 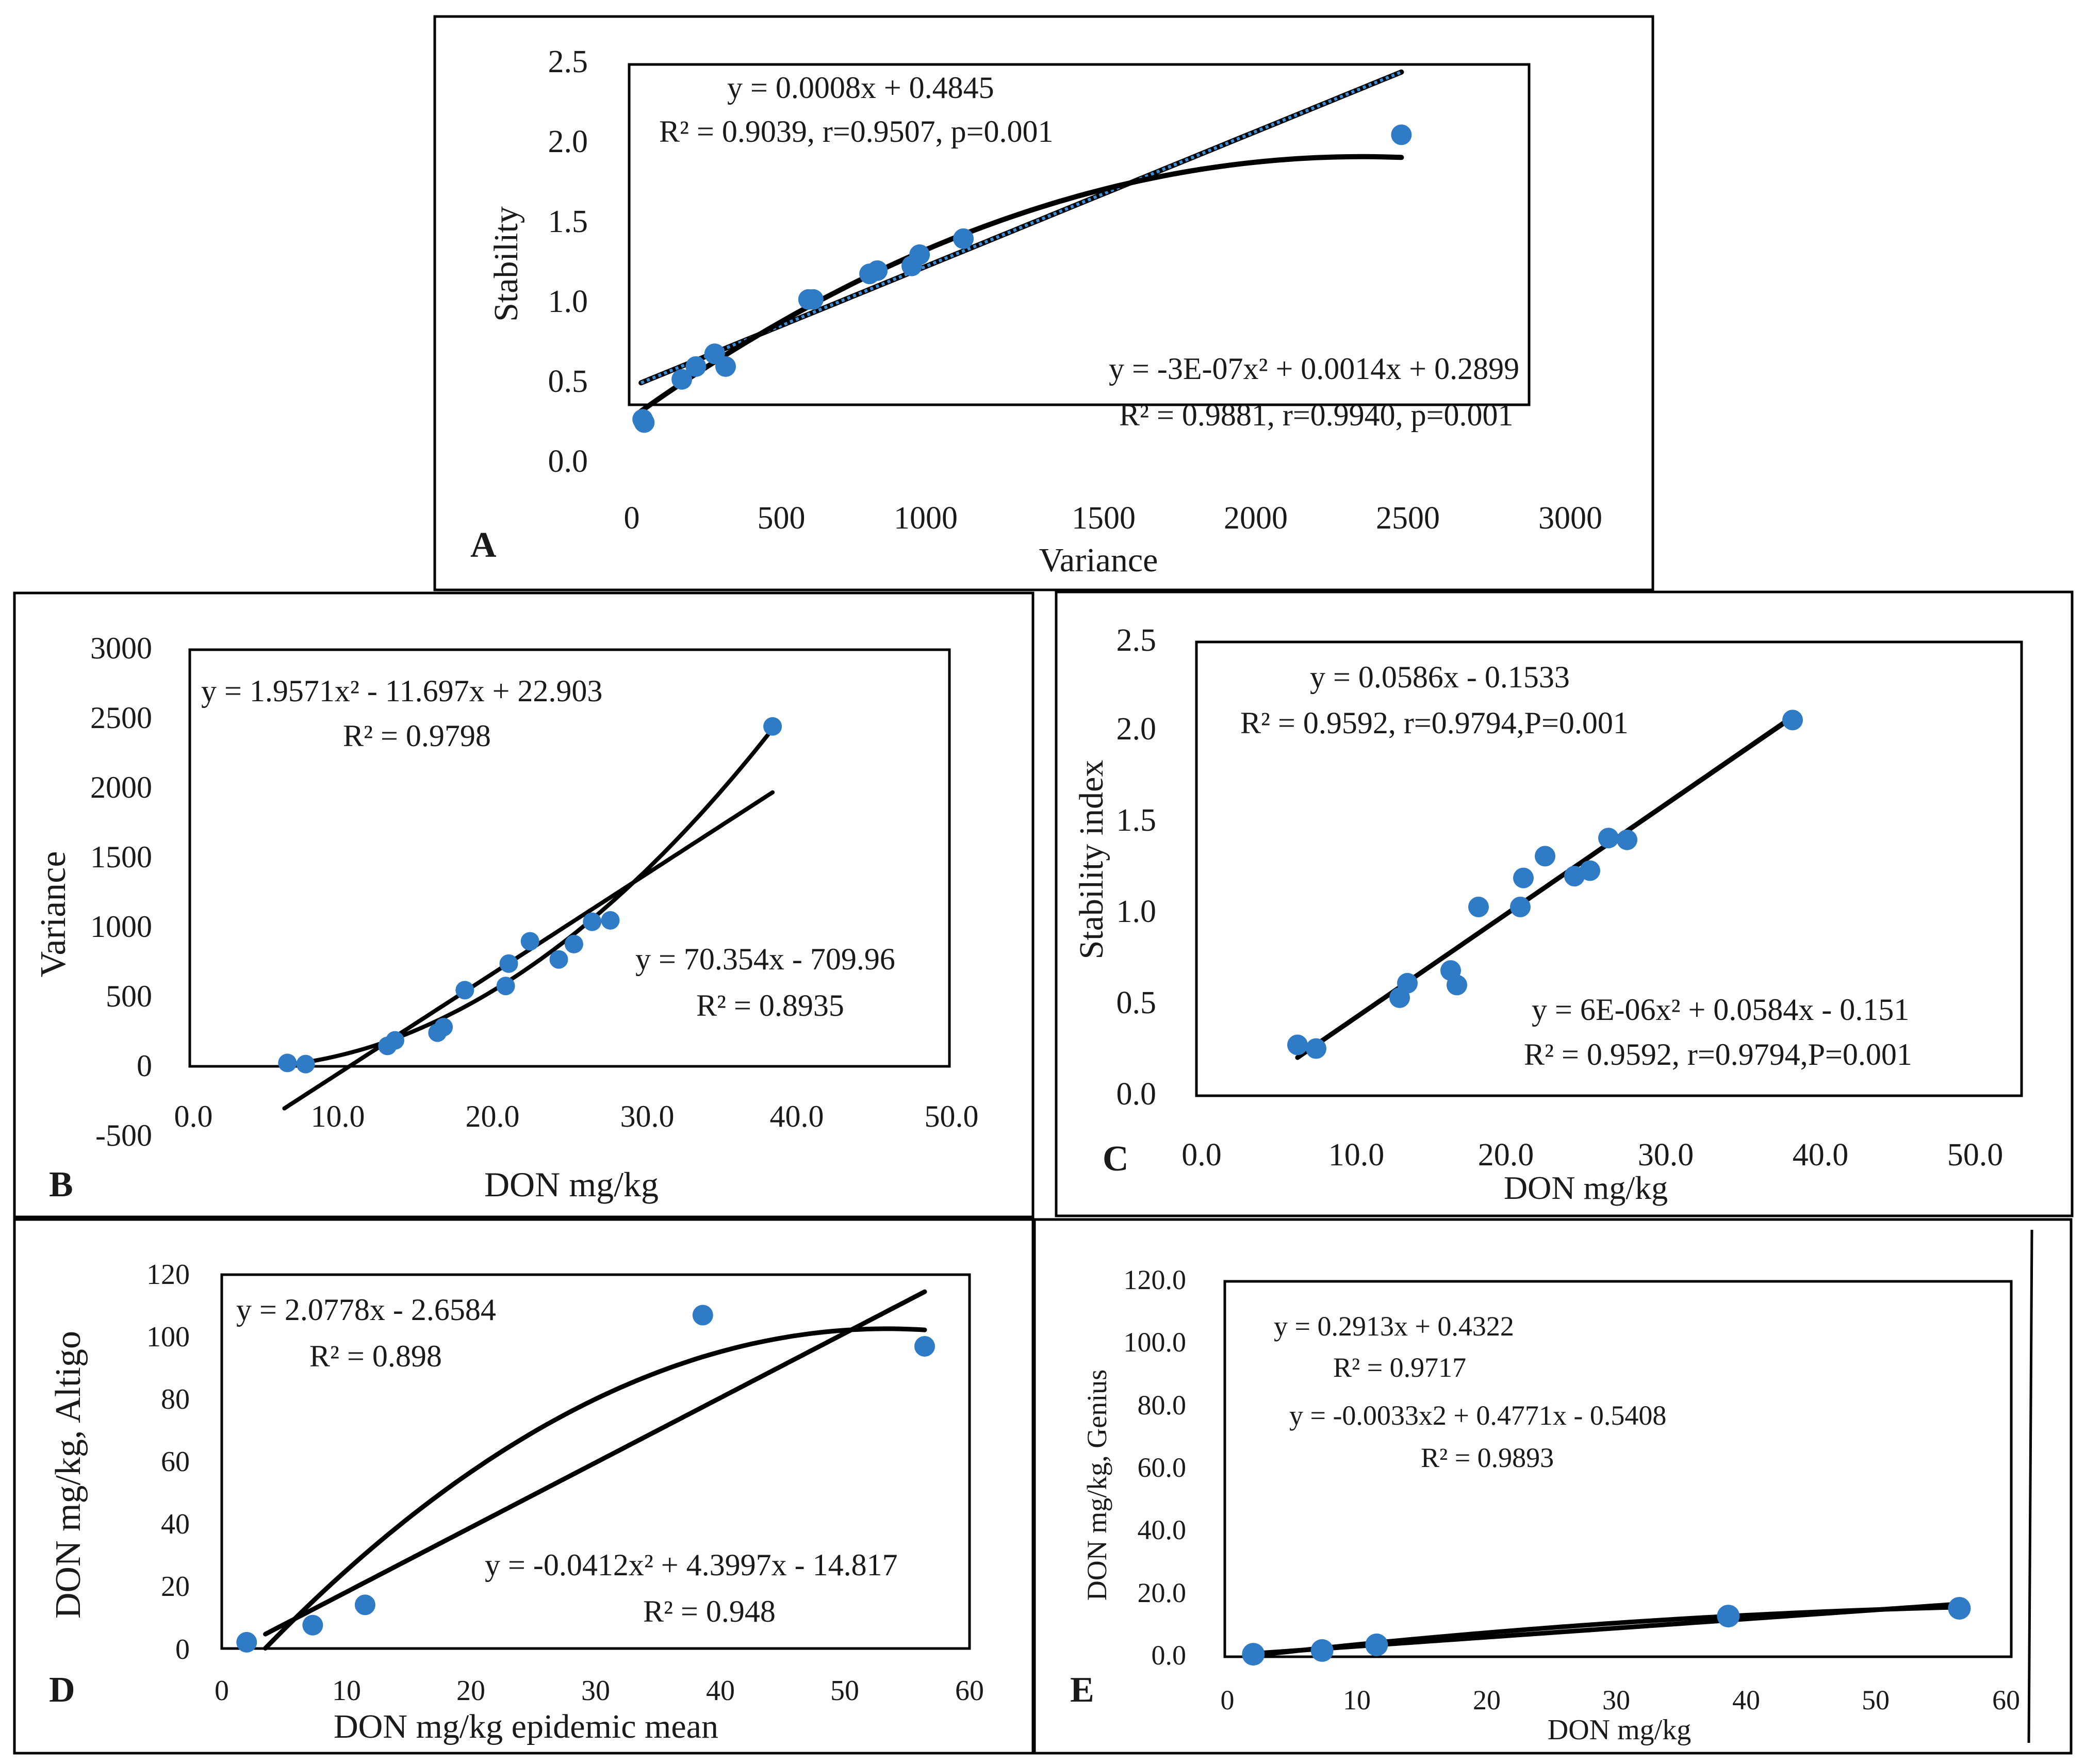 What do you see at coordinates (68, 1475) in the screenshot?
I see `chart-d-y-axis-label: DON mg/kg, Altigo` at bounding box center [68, 1475].